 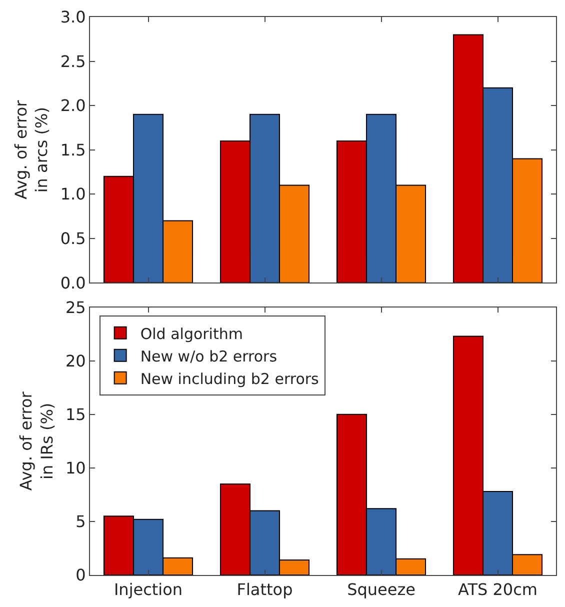 What do you see at coordinates (264, 590) in the screenshot?
I see `x-tick-label: Flattop` at bounding box center [264, 590].